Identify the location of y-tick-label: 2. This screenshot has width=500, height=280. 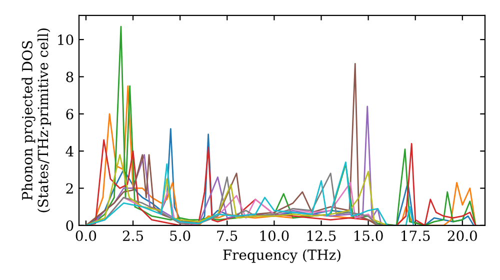
(69, 188).